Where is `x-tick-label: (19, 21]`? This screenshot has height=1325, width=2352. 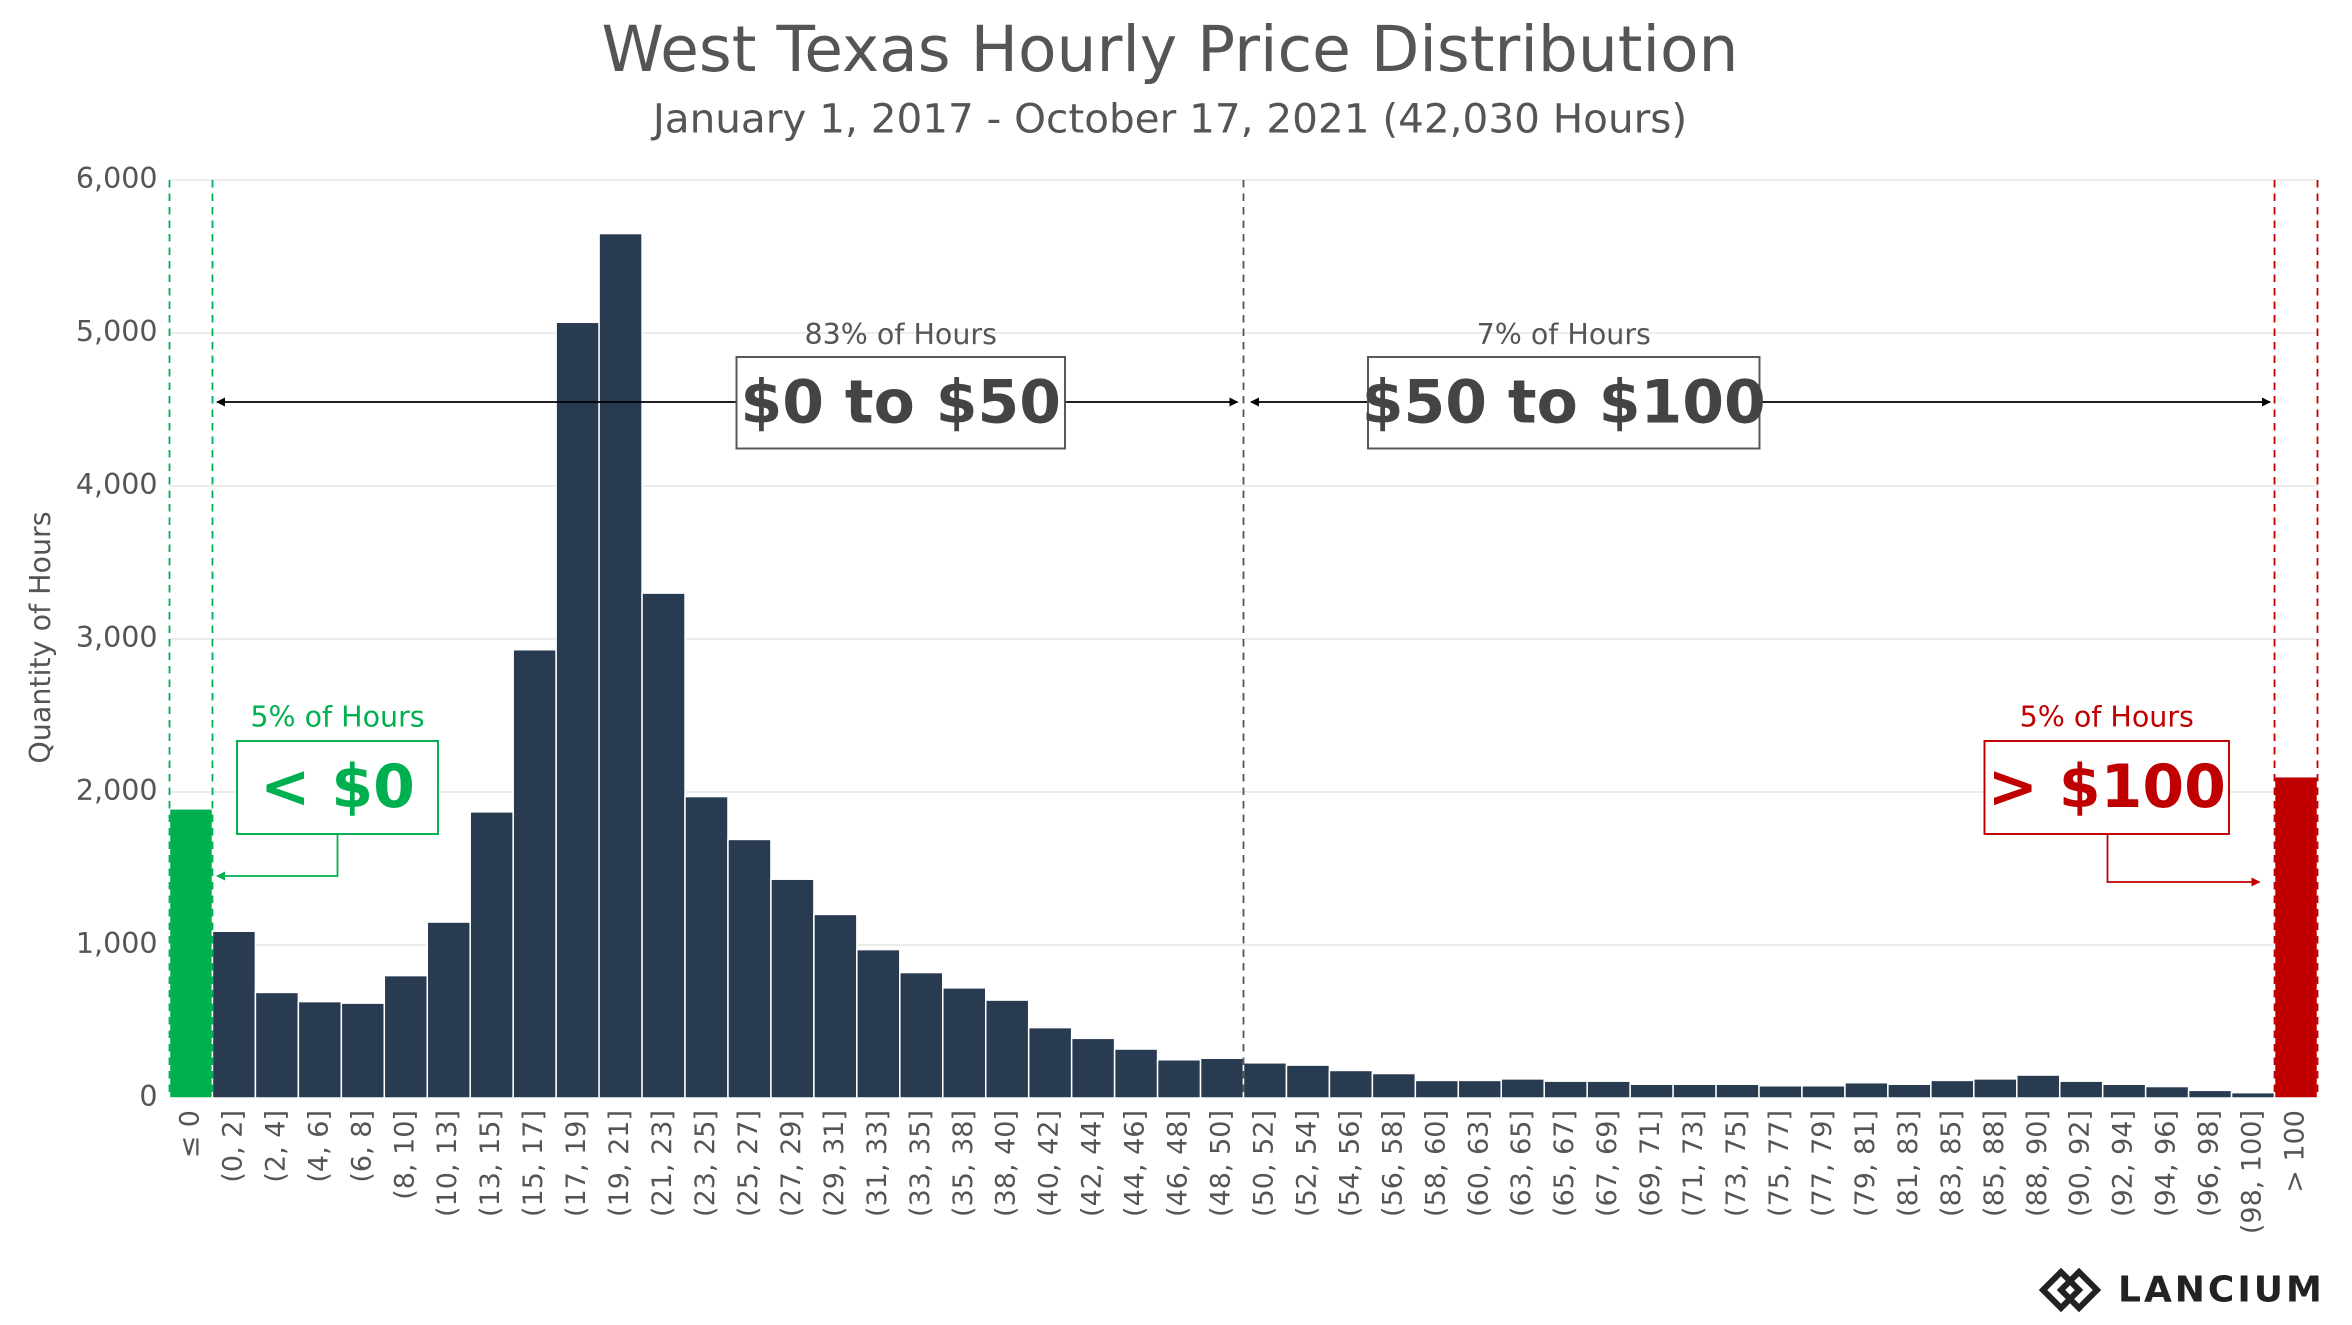 x-tick-label: (19, 21] is located at coordinates (619, 1163).